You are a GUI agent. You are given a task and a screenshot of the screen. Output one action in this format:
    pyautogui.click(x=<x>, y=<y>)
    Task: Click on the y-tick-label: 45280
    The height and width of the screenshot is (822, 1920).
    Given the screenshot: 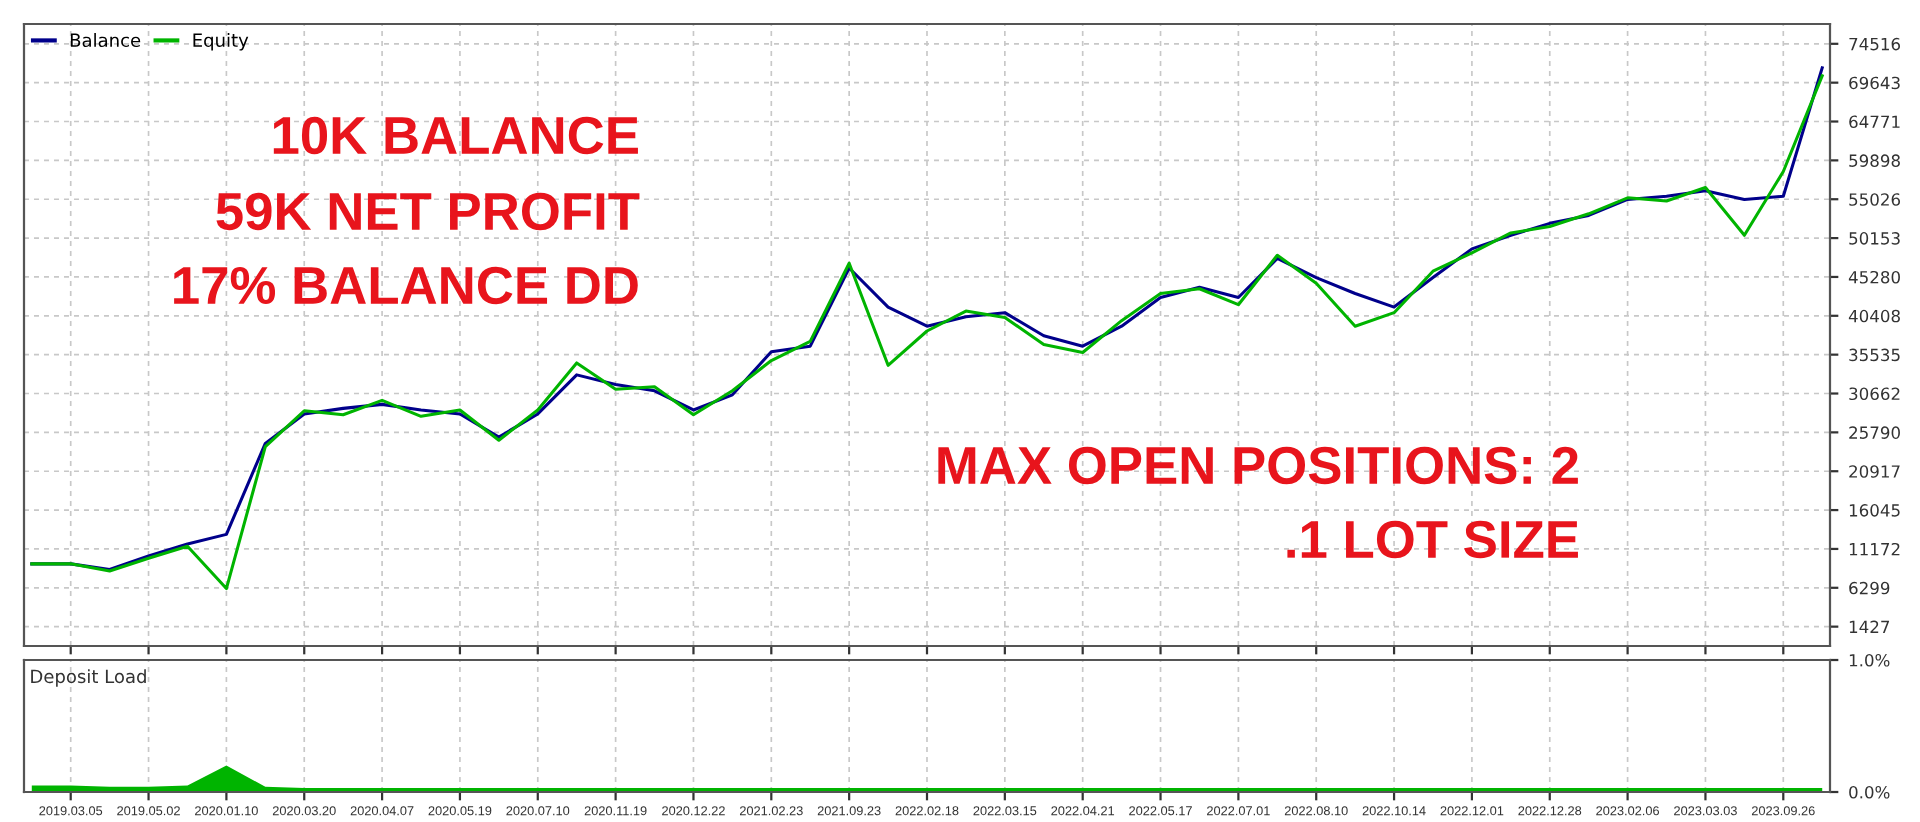 What is the action you would take?
    pyautogui.click(x=1874, y=277)
    